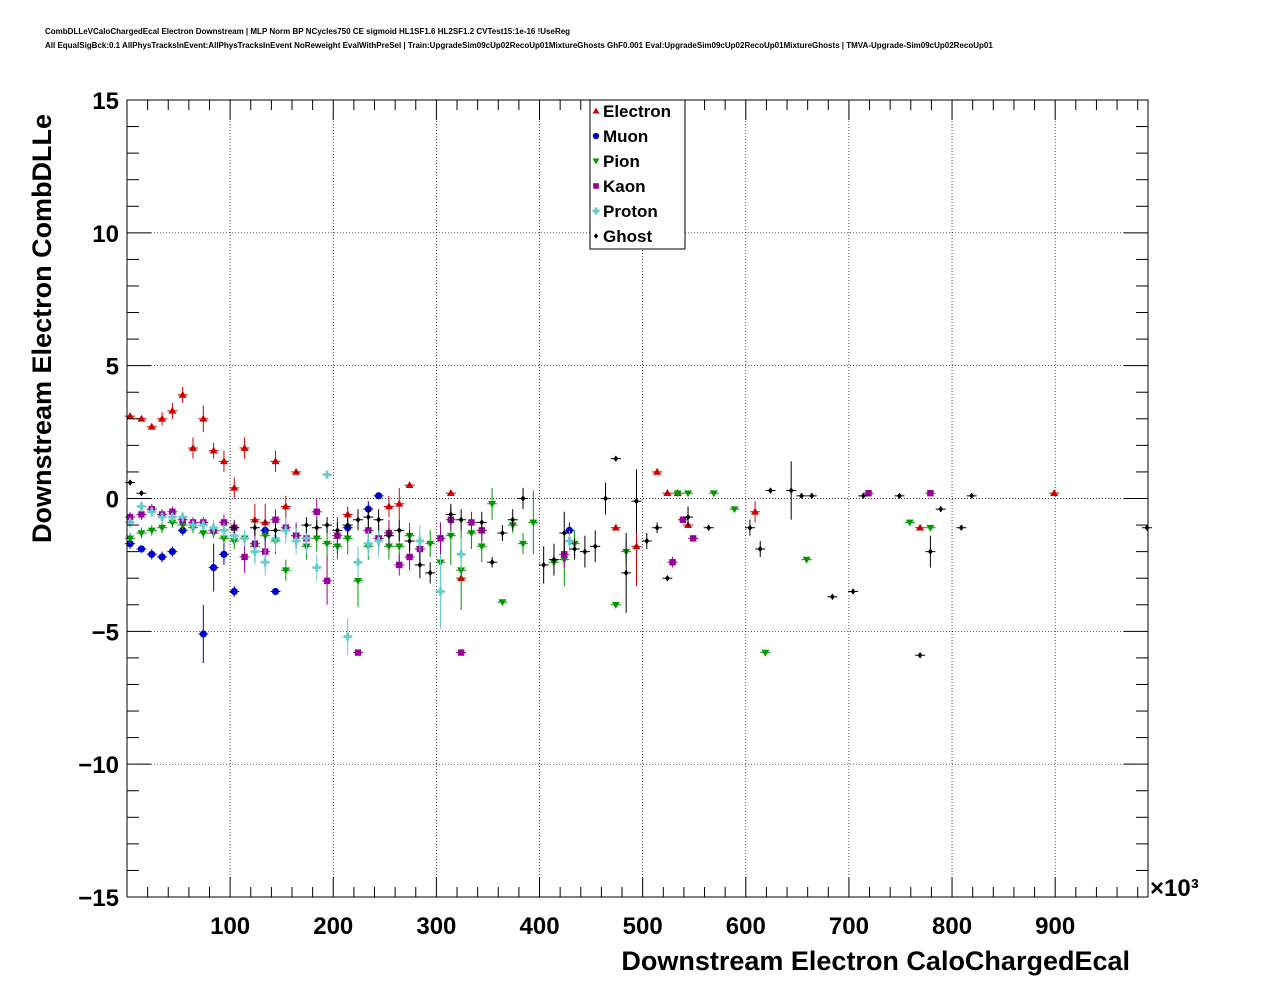 This screenshot has width=1276, height=996. I want to click on y-axis-title: Downstream Electron CombDLLe, so click(42, 328).